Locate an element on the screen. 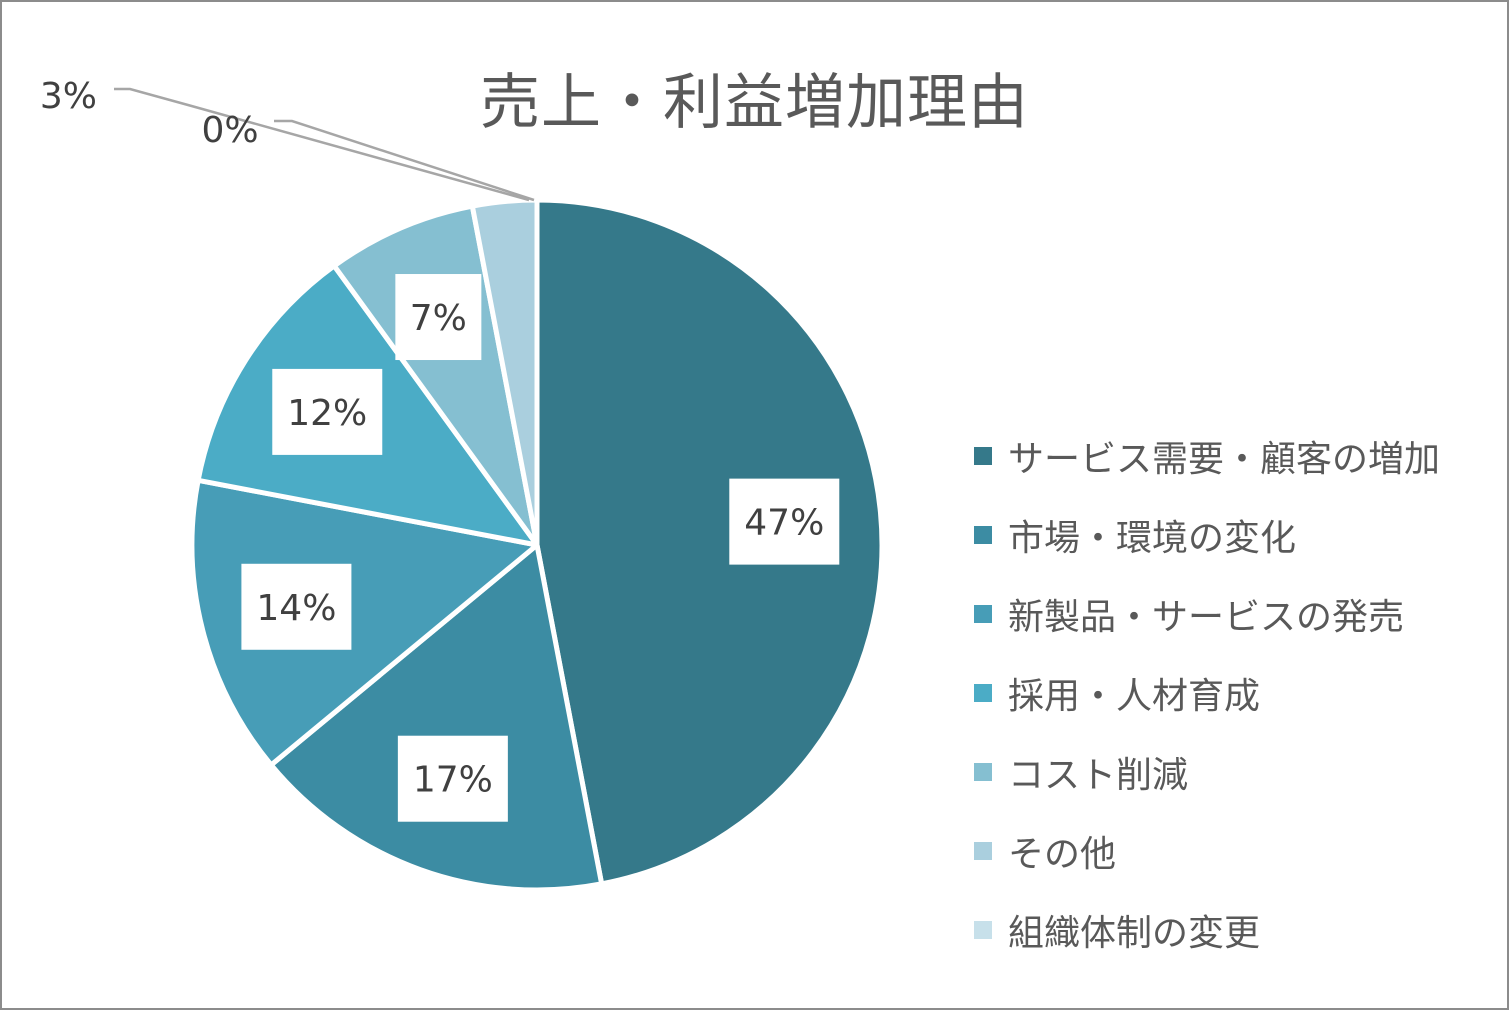  data-label: 0% is located at coordinates (229, 130).